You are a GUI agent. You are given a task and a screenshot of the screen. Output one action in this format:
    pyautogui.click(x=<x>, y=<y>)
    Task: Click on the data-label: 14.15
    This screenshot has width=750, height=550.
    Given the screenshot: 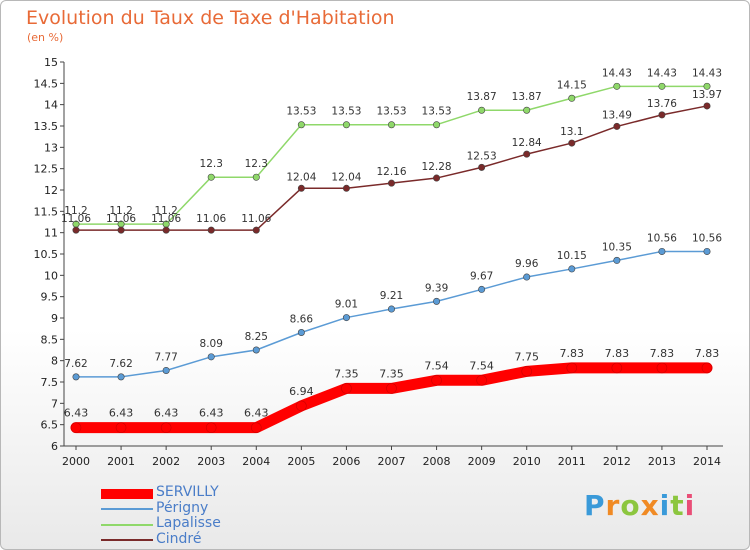 What is the action you would take?
    pyautogui.click(x=572, y=85)
    